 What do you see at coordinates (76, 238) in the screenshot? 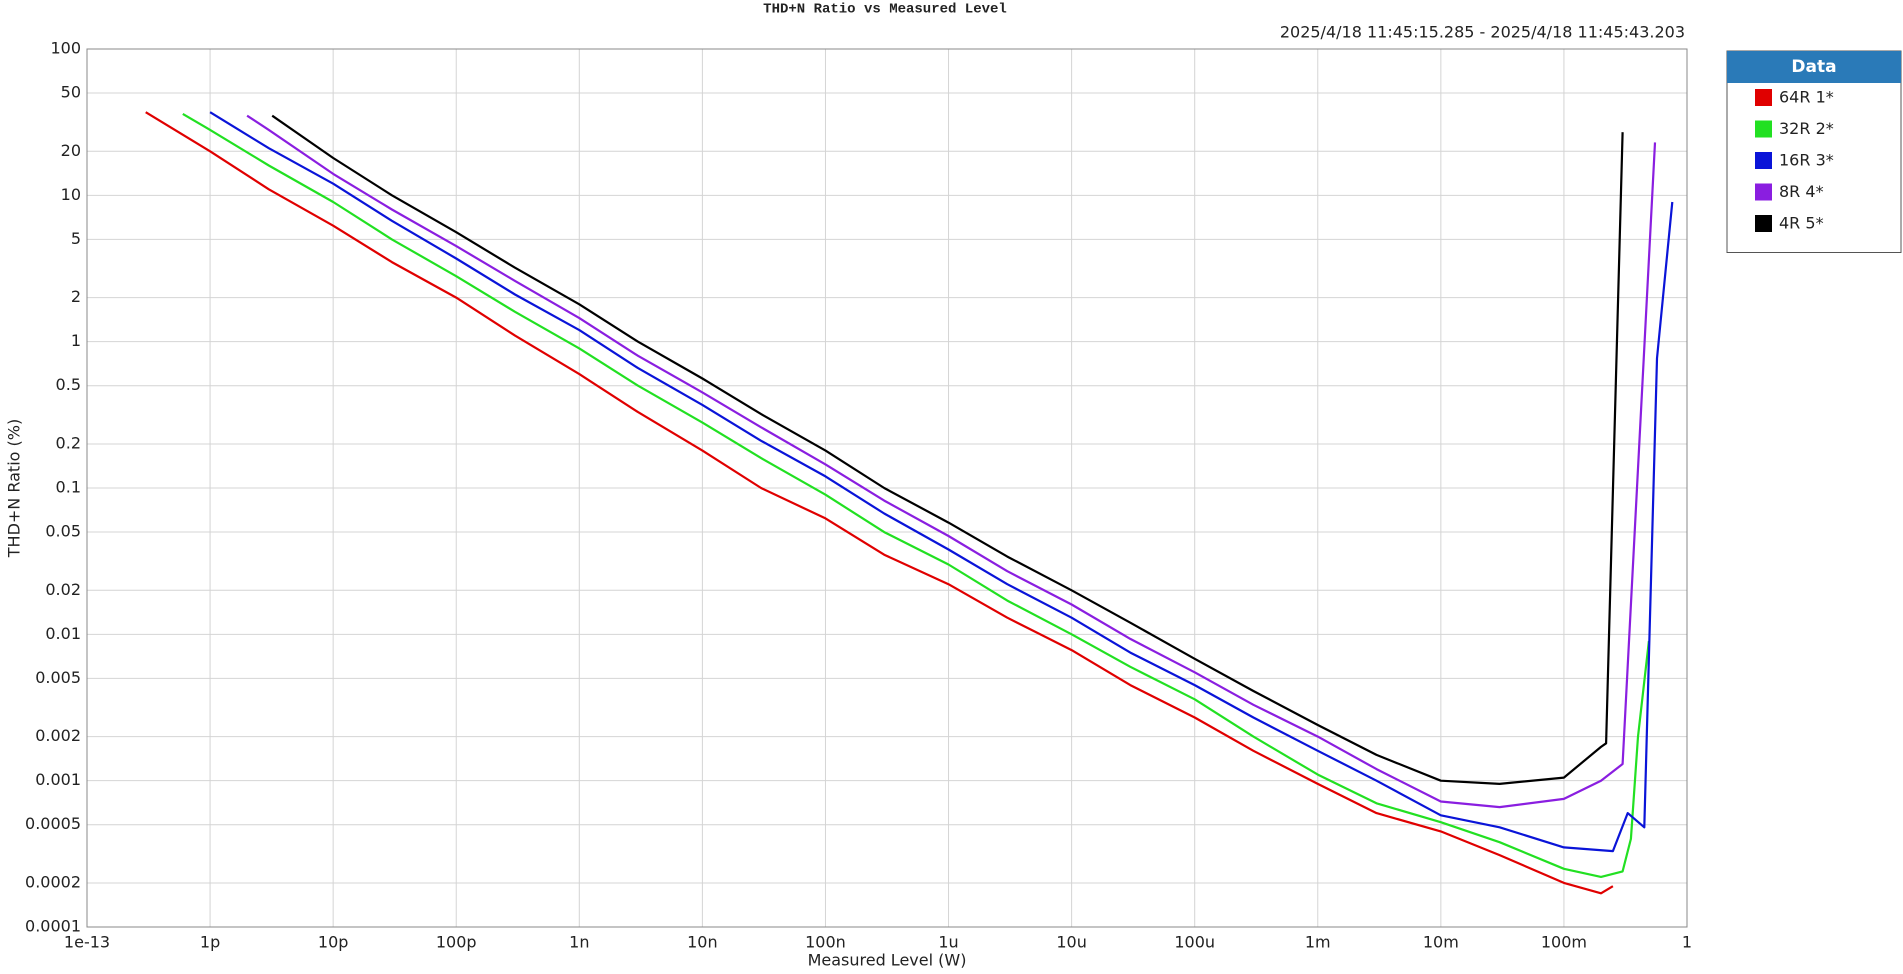
I see `y-tick-label: 5` at bounding box center [76, 238].